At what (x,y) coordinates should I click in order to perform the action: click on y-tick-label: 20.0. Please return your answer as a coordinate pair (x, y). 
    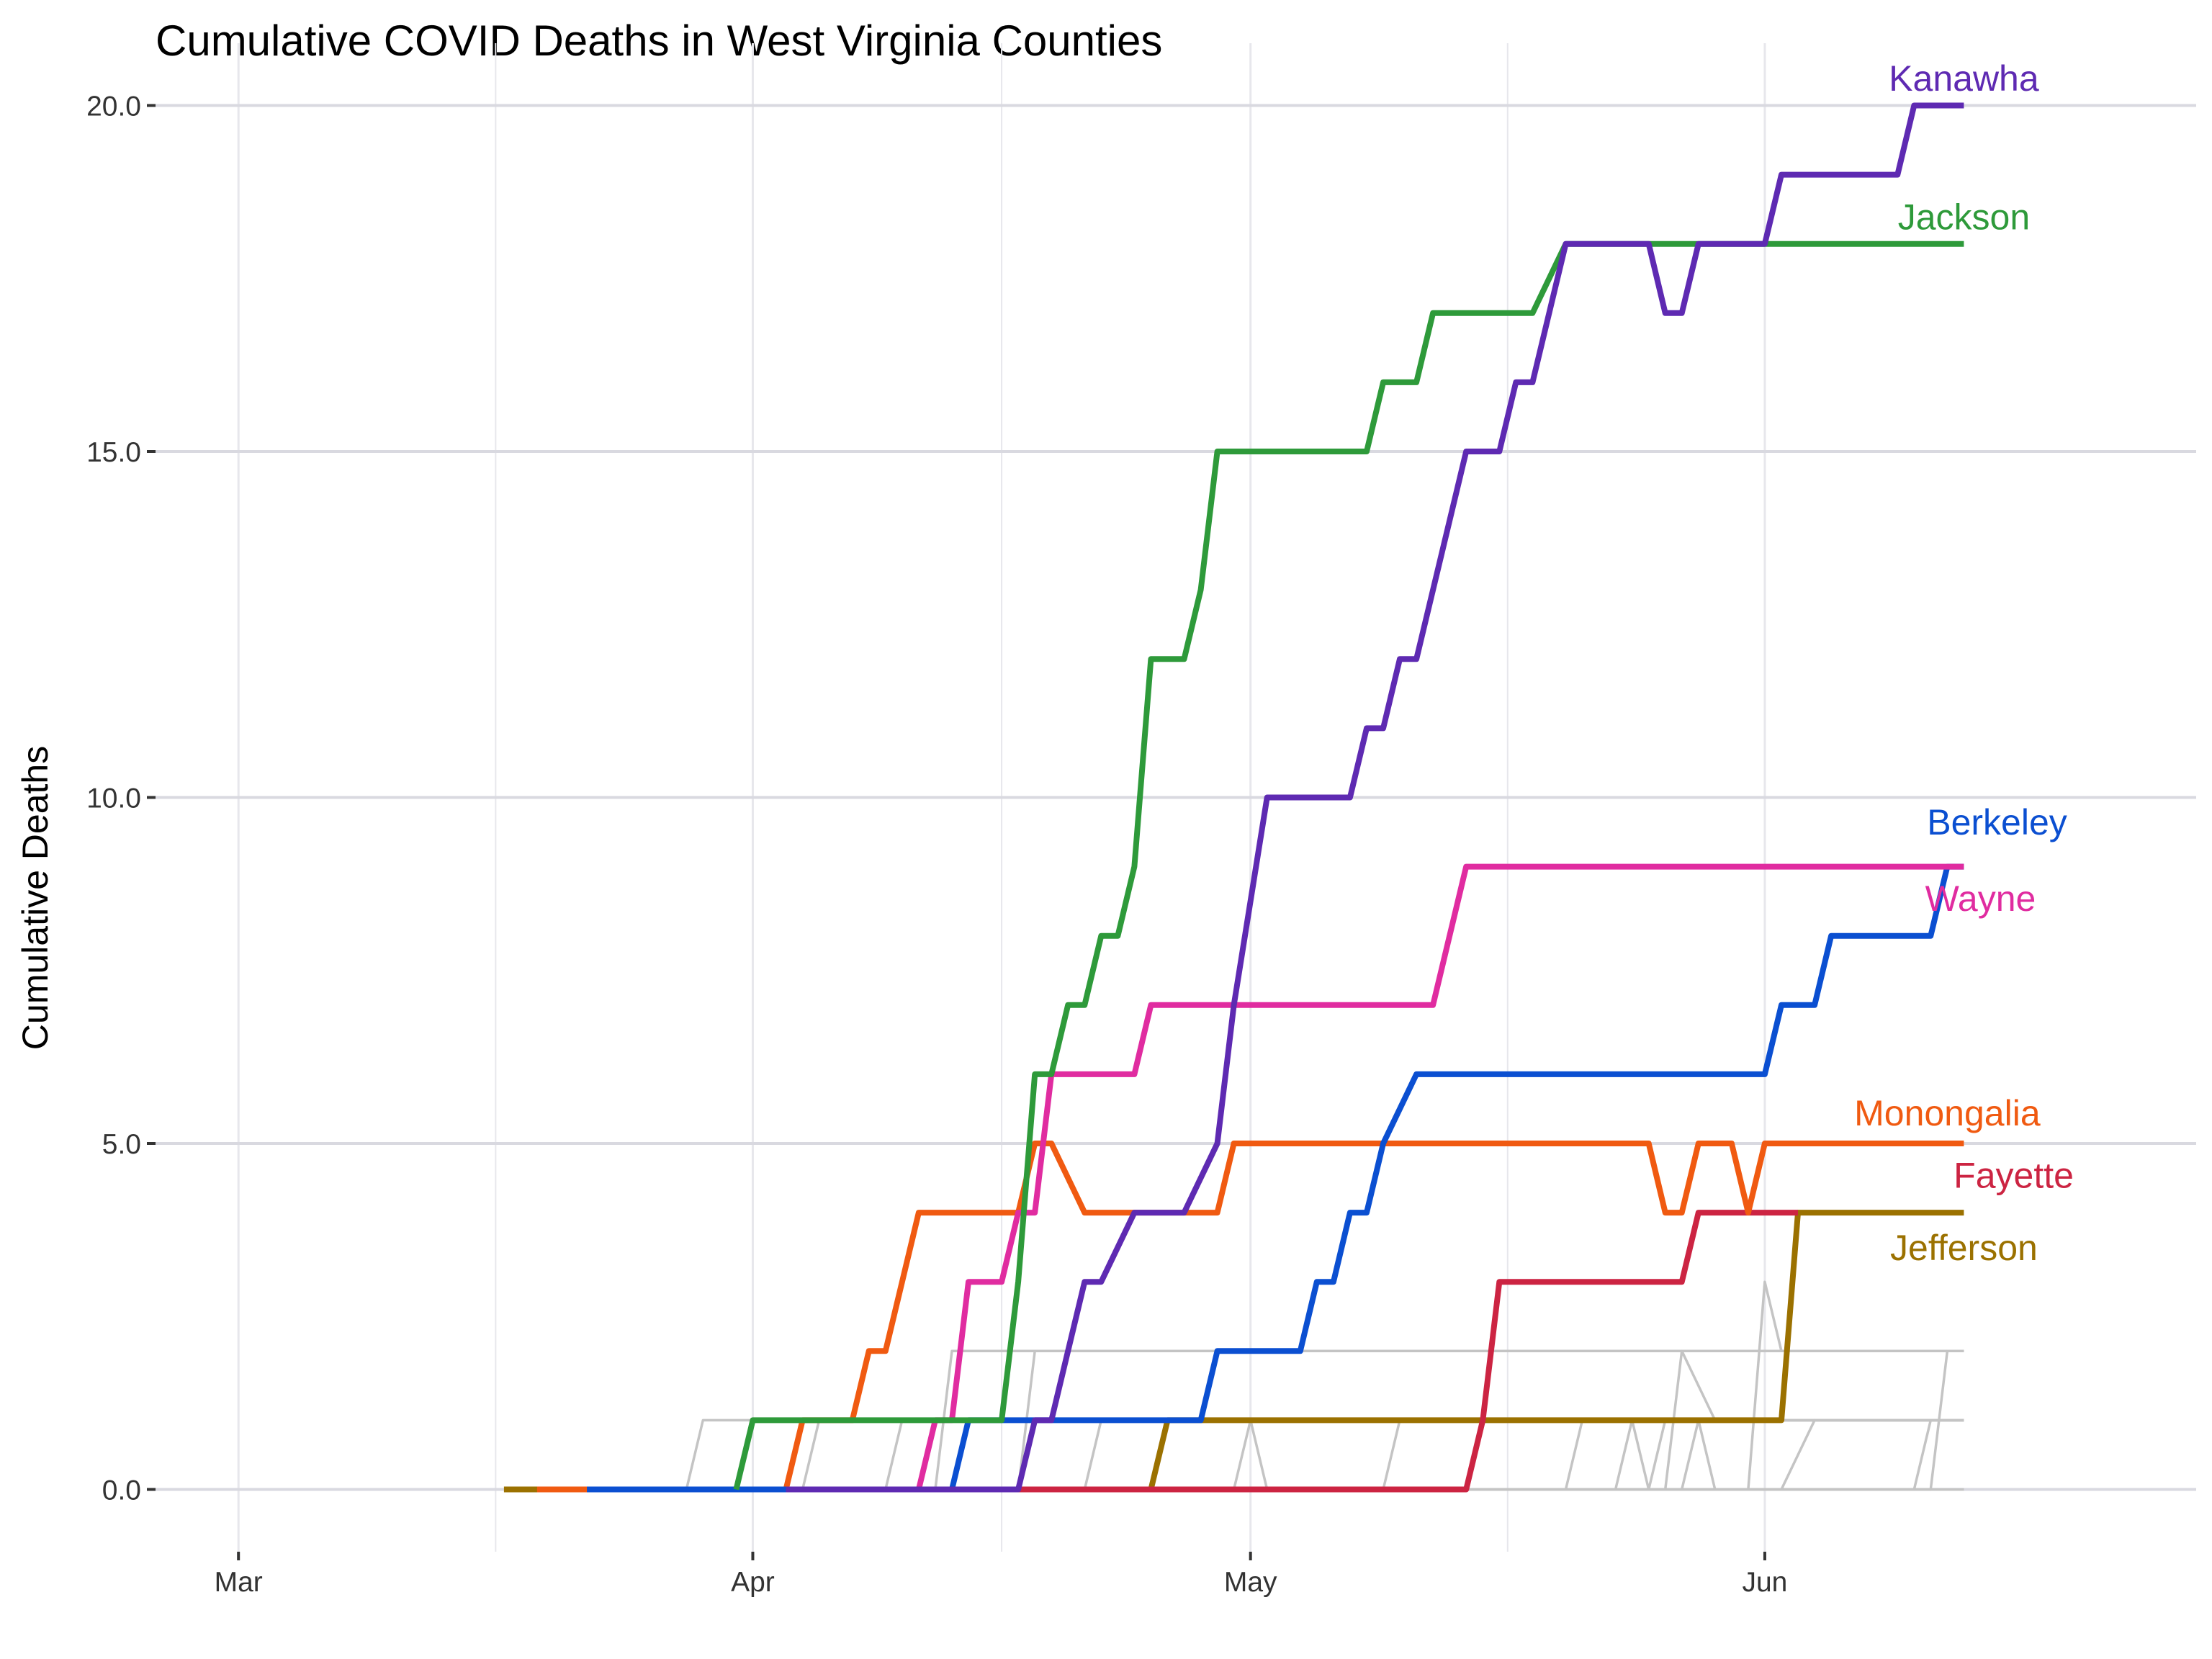
    Looking at the image, I should click on (113, 106).